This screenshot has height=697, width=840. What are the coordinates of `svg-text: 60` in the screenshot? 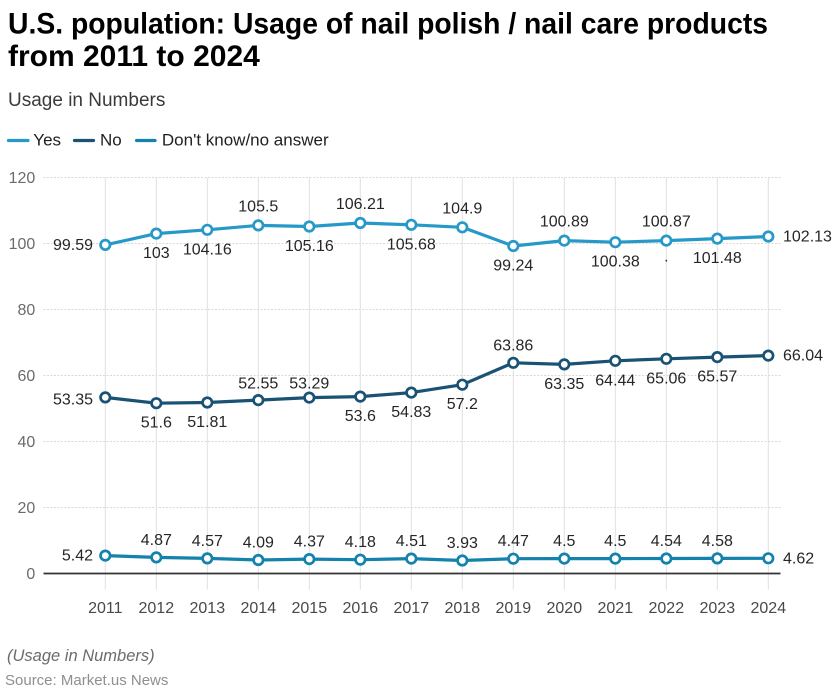 It's located at (27, 376).